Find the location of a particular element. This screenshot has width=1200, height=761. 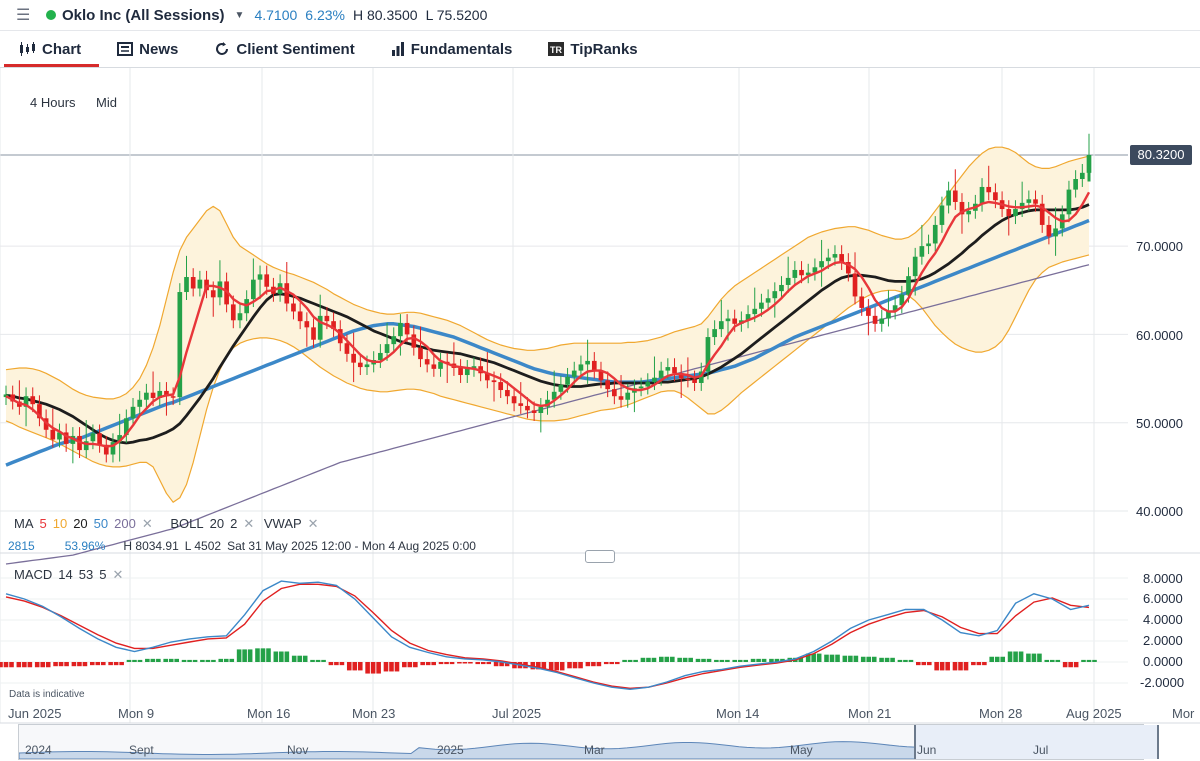

tab-news: News is located at coordinates (138, 49).